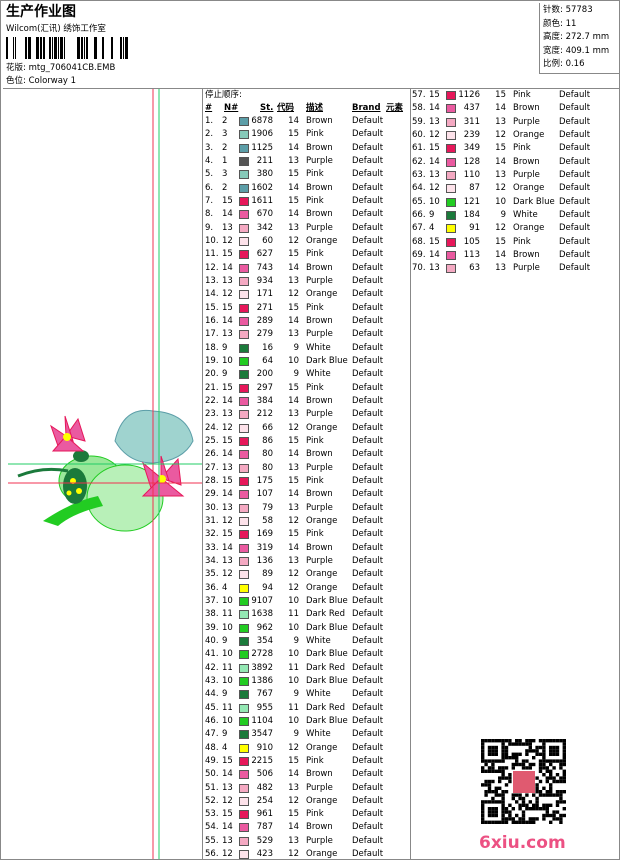 This screenshot has width=620, height=860. I want to click on stop-number: 65., so click(419, 201).